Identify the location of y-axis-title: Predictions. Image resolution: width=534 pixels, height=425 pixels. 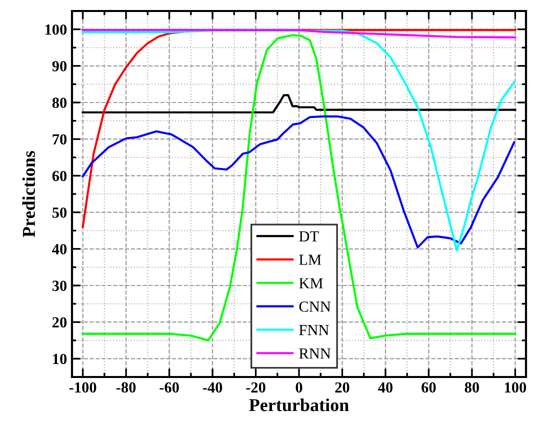
(28, 194).